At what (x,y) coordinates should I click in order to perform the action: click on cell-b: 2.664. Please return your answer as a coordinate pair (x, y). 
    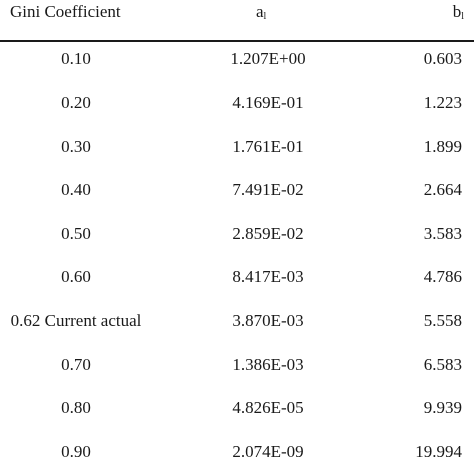
    Looking at the image, I should click on (442, 189).